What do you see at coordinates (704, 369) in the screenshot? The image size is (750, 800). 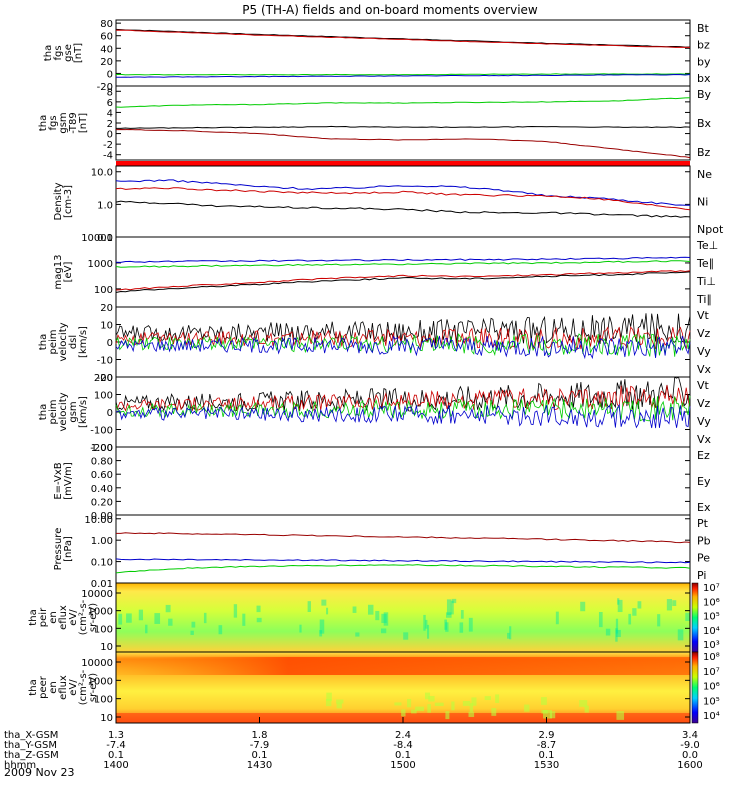 I see `legend-entry: Vx` at bounding box center [704, 369].